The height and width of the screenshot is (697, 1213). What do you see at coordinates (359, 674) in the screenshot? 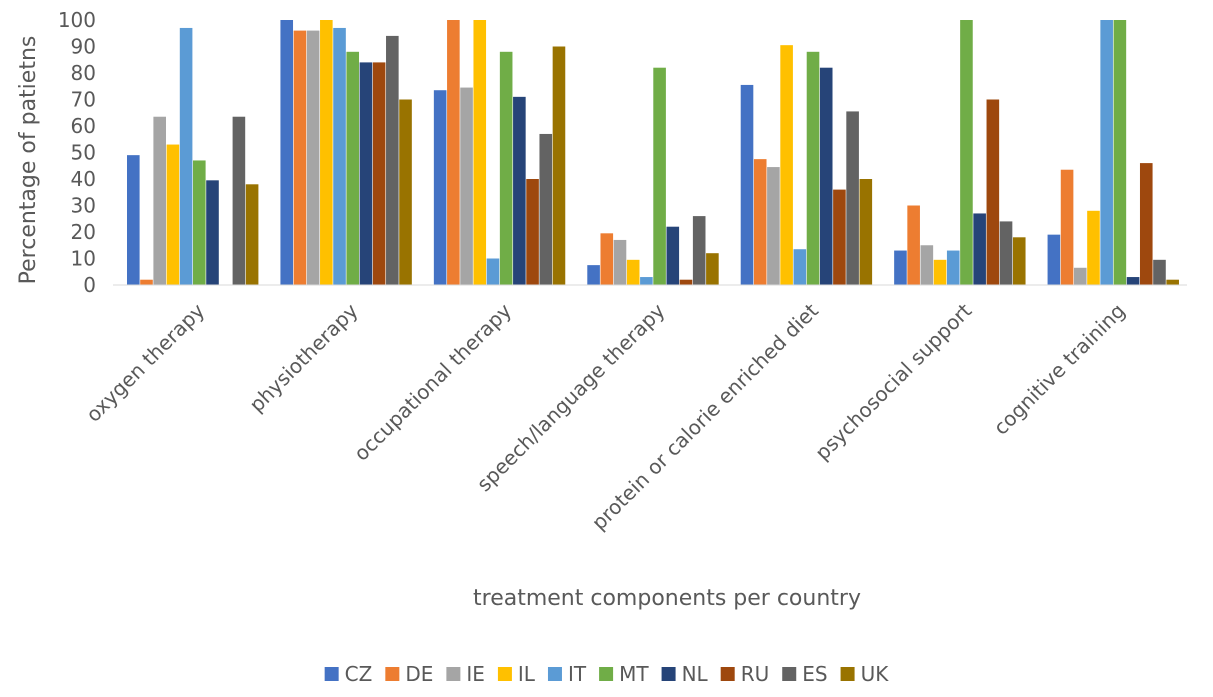
I see `legend-label-cz: CZ` at bounding box center [359, 674].